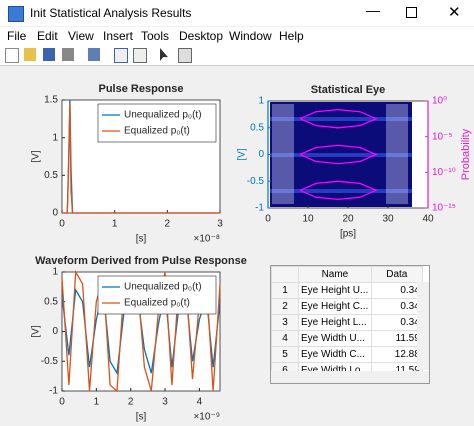 Image resolution: width=474 pixels, height=426 pixels. I want to click on new-icon, so click(12, 55).